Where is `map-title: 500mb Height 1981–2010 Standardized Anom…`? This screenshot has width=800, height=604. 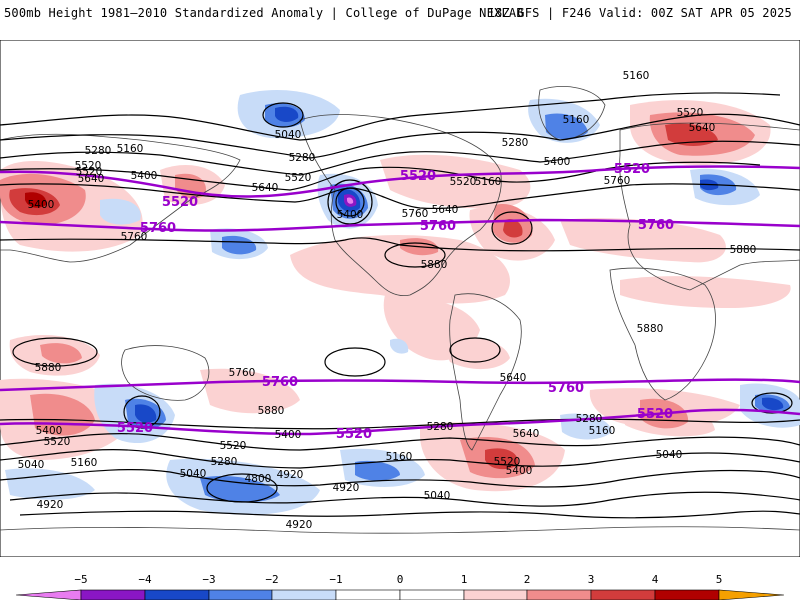
map-title: 500mb Height 1981–2010 Standardized Anom… is located at coordinates (264, 13).